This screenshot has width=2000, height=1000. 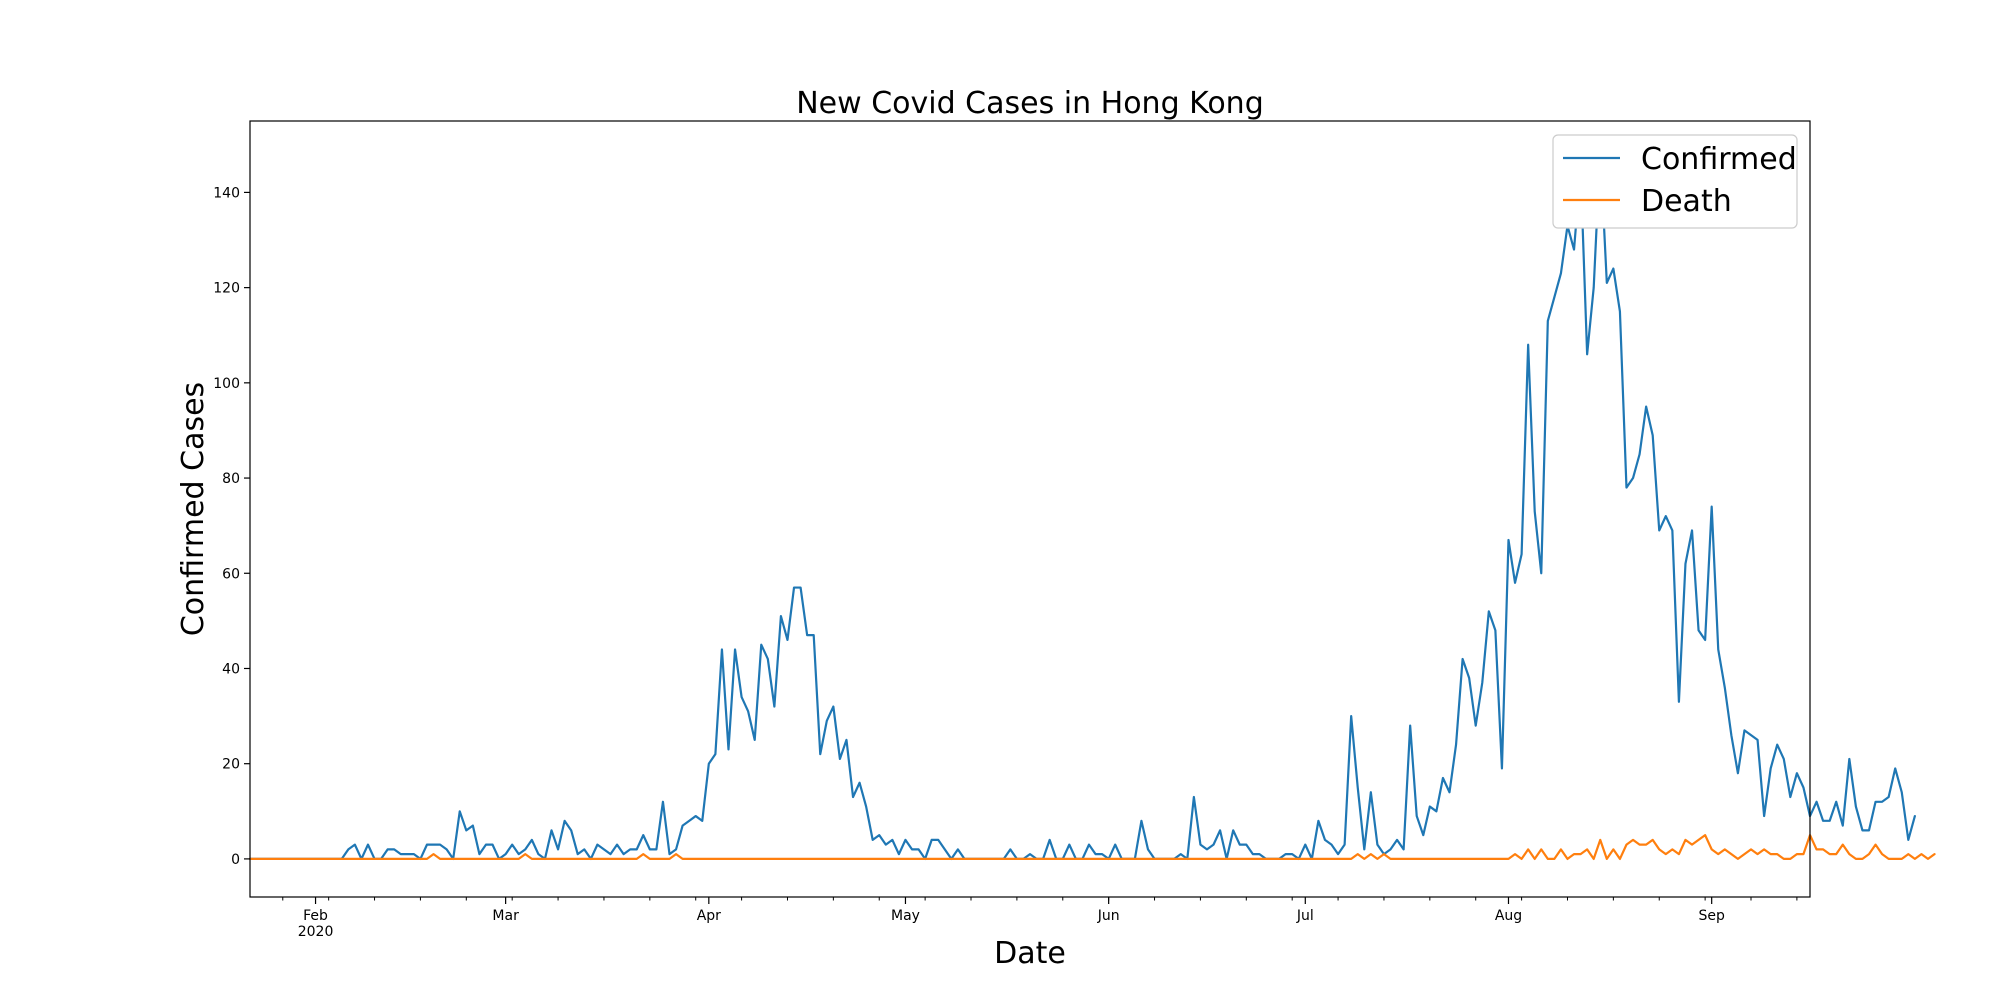 I want to click on x-tick-label: Jun, so click(x=1108, y=916).